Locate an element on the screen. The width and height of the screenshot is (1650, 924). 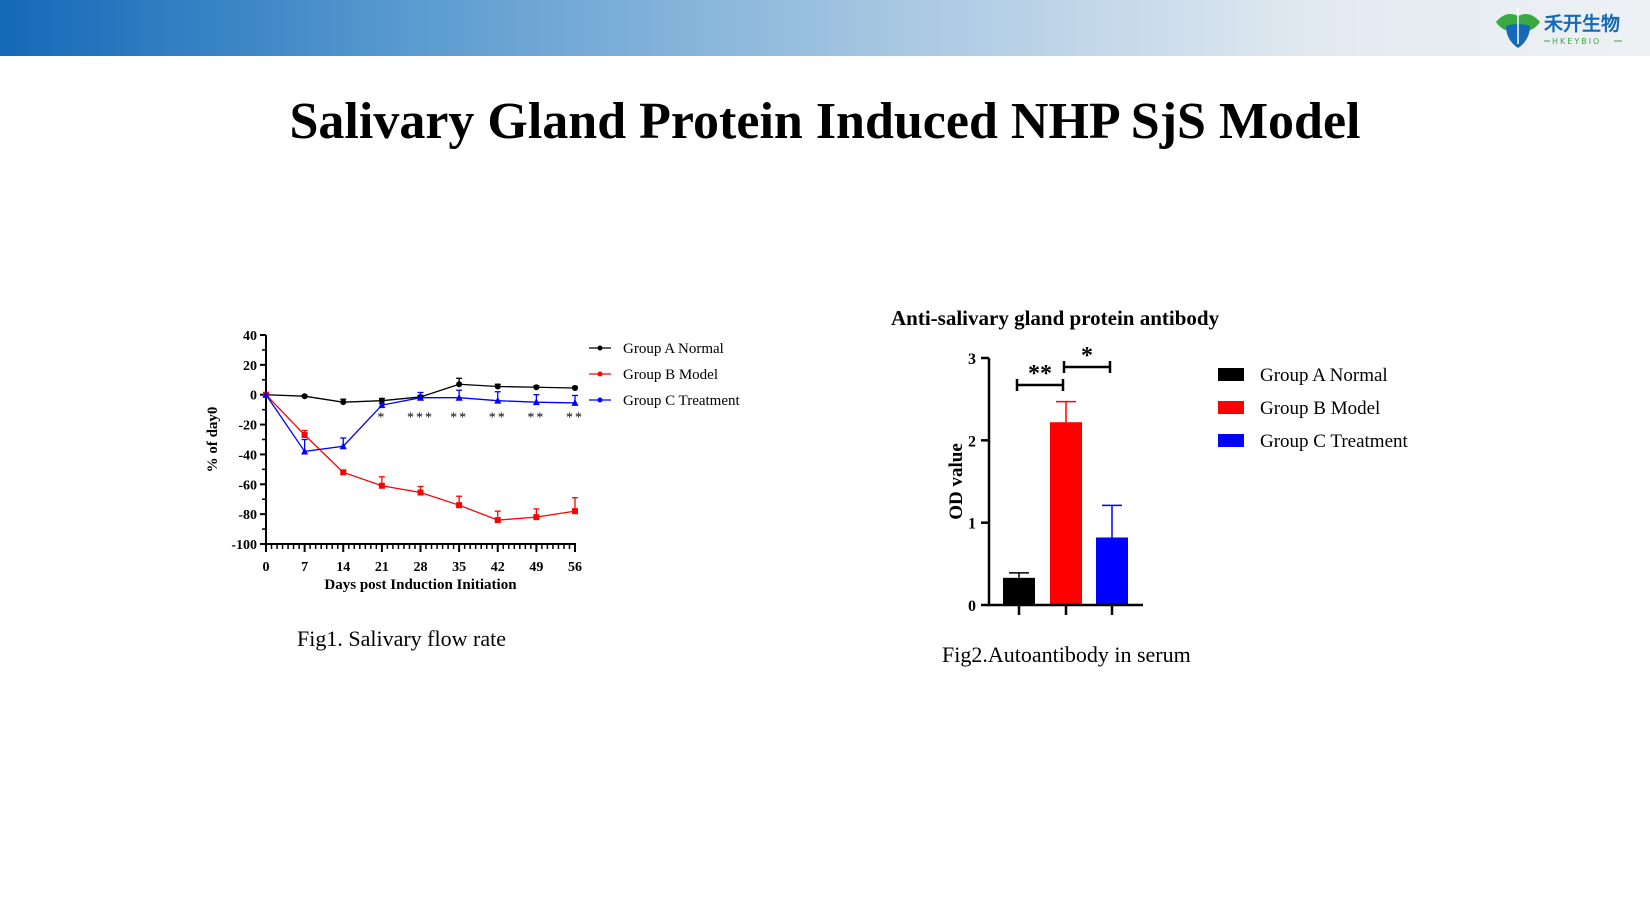
company-logo: 禾开生物 HKEYBIO is located at coordinates (1559, 28).